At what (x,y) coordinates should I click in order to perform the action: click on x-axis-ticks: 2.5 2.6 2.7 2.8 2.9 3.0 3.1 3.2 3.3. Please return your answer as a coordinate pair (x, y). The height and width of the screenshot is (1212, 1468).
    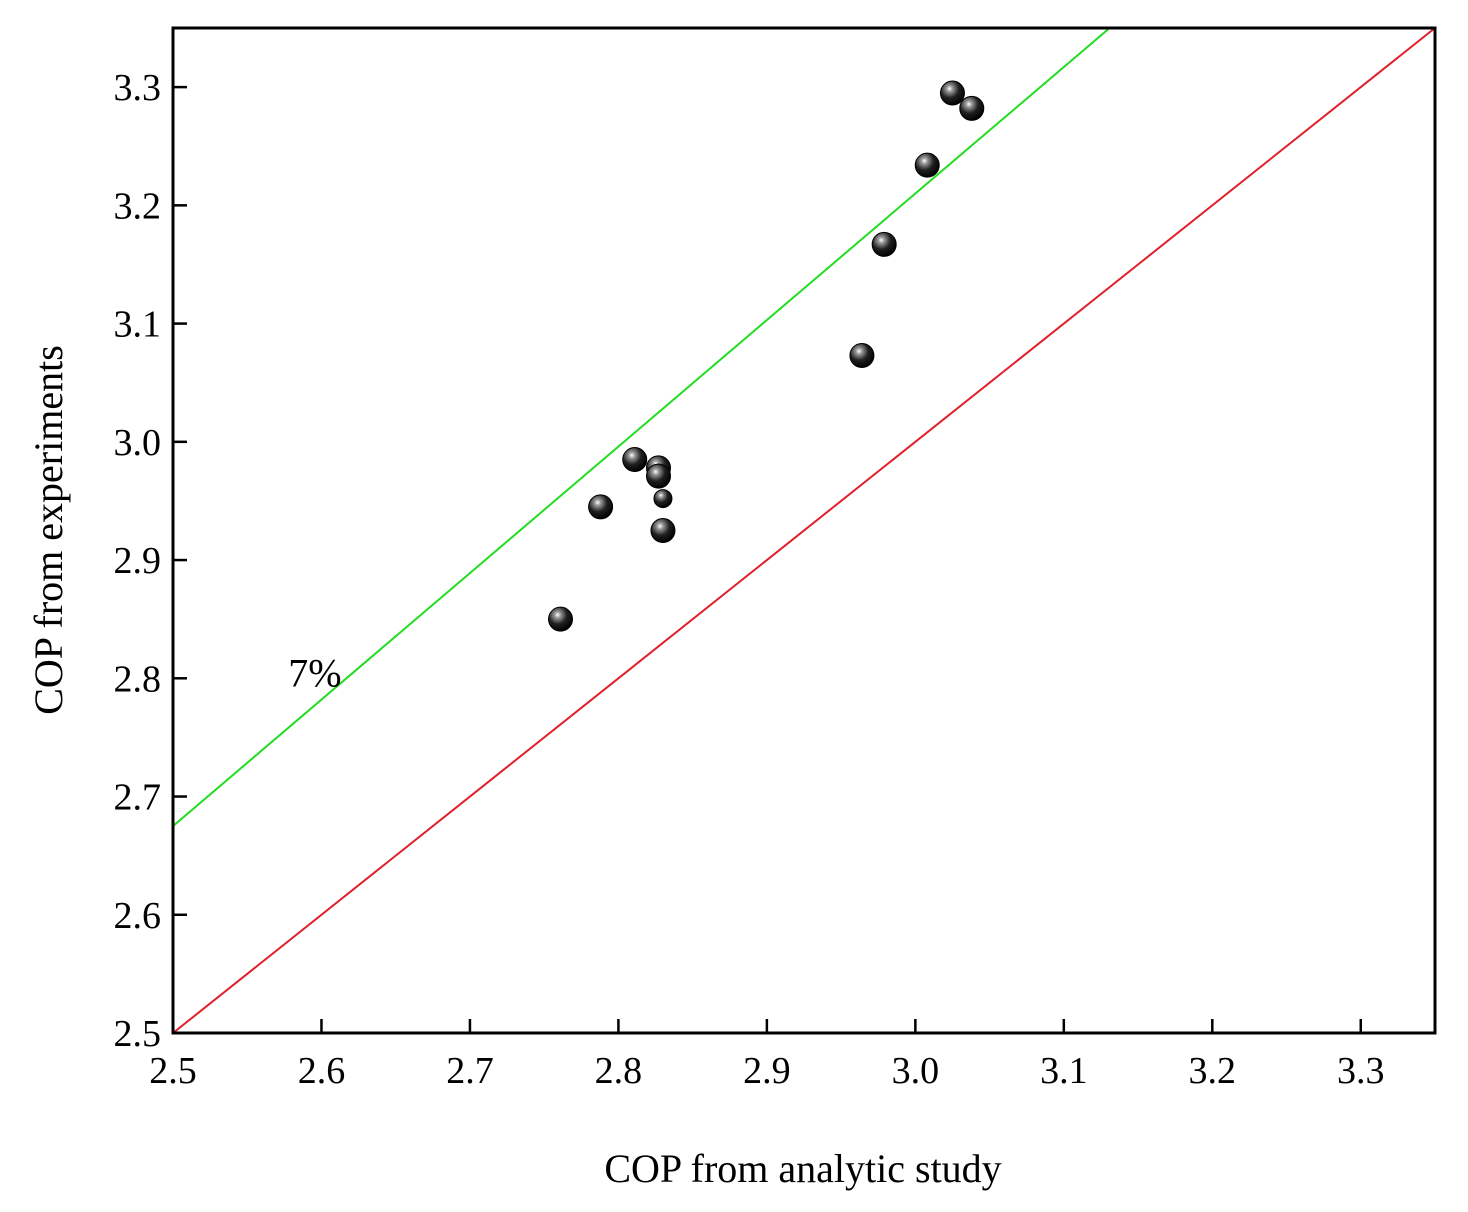
    Looking at the image, I should click on (767, 1055).